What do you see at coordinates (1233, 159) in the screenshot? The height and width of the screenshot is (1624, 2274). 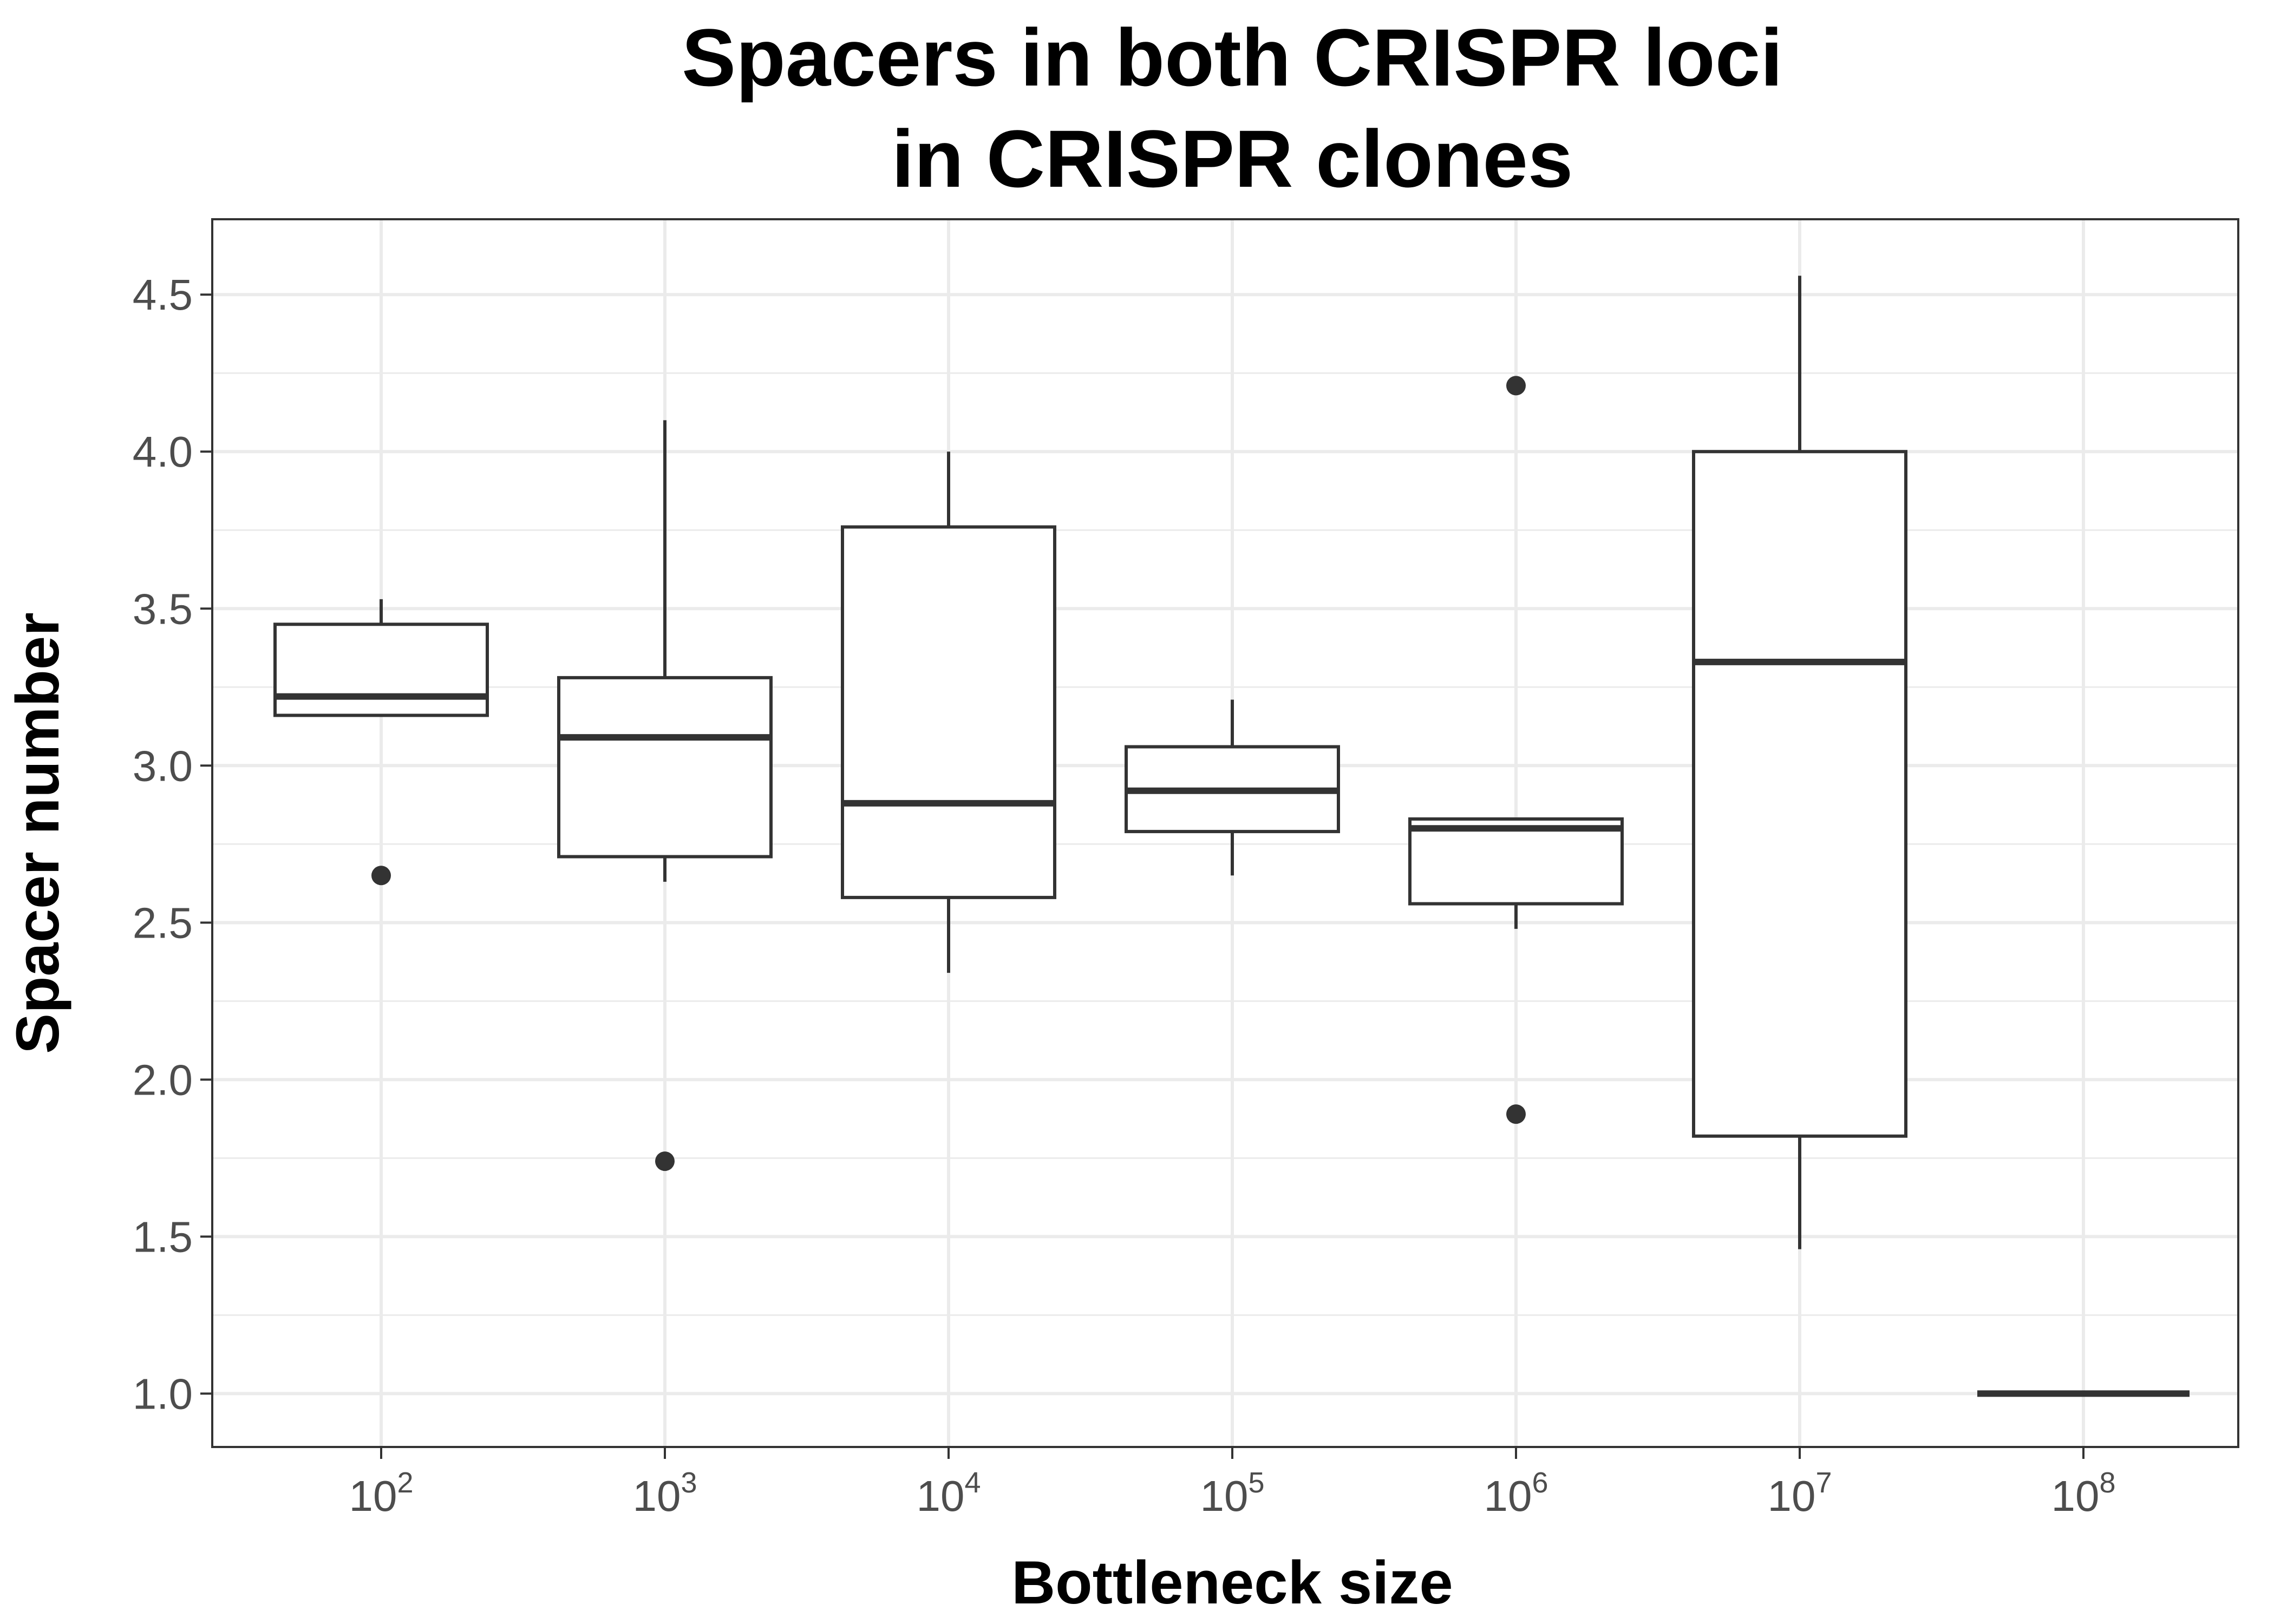 I see `chart-title-line-2: in CRISPR clones` at bounding box center [1233, 159].